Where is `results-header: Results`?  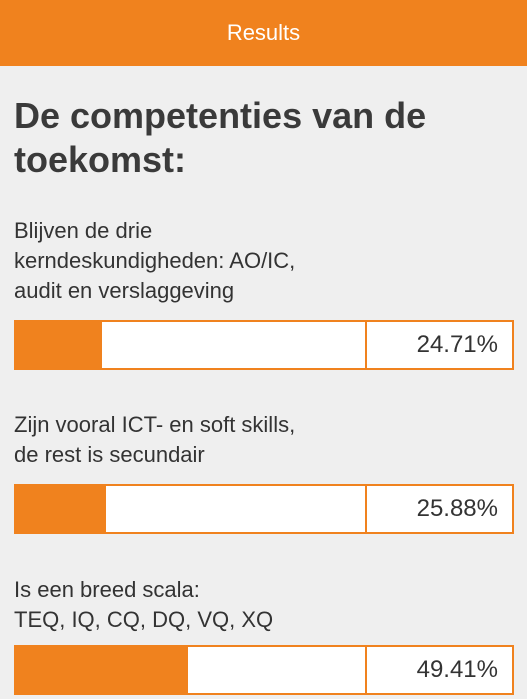 results-header: Results is located at coordinates (263, 33).